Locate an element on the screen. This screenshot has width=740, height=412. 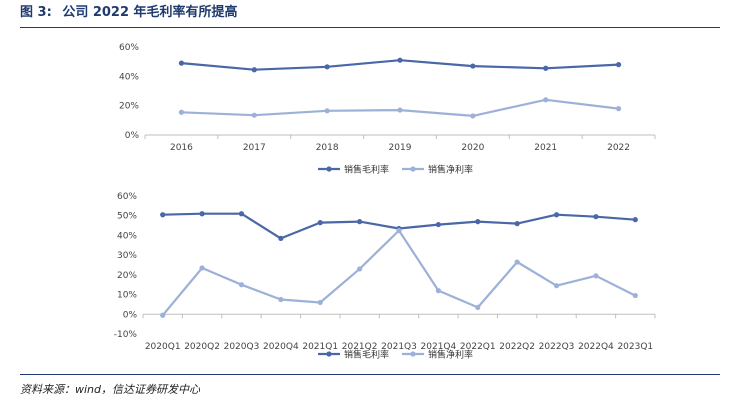
quarterly-xtick-label: 2022Q1 is located at coordinates (478, 347).